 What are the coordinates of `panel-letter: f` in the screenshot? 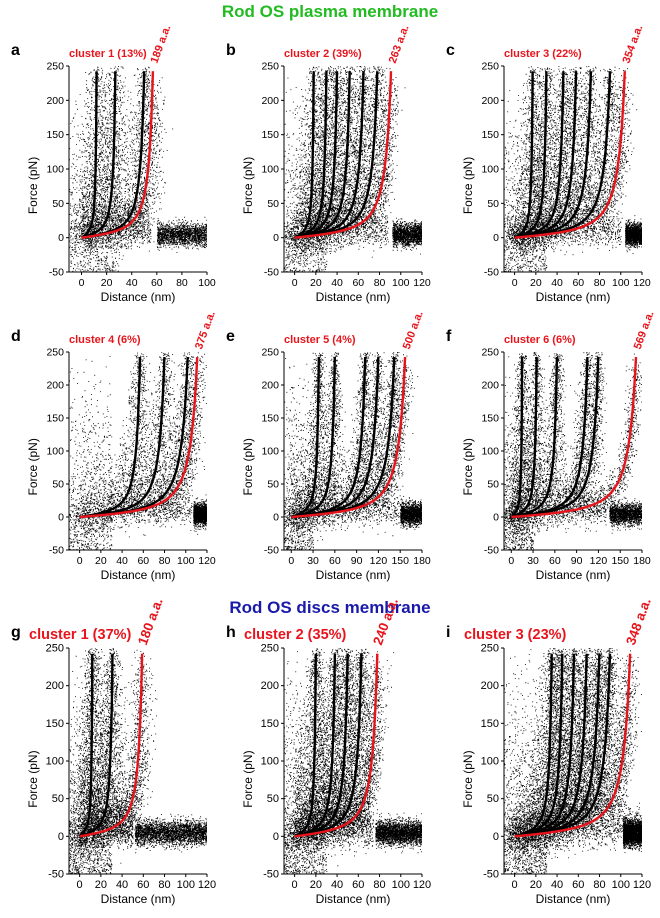 It's located at (449, 336).